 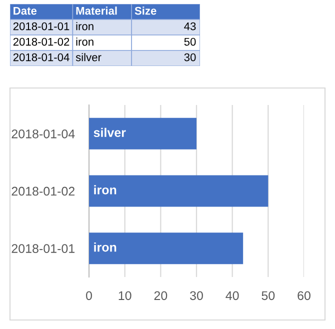 What do you see at coordinates (232, 295) in the screenshot?
I see `x-tick-label: 40` at bounding box center [232, 295].